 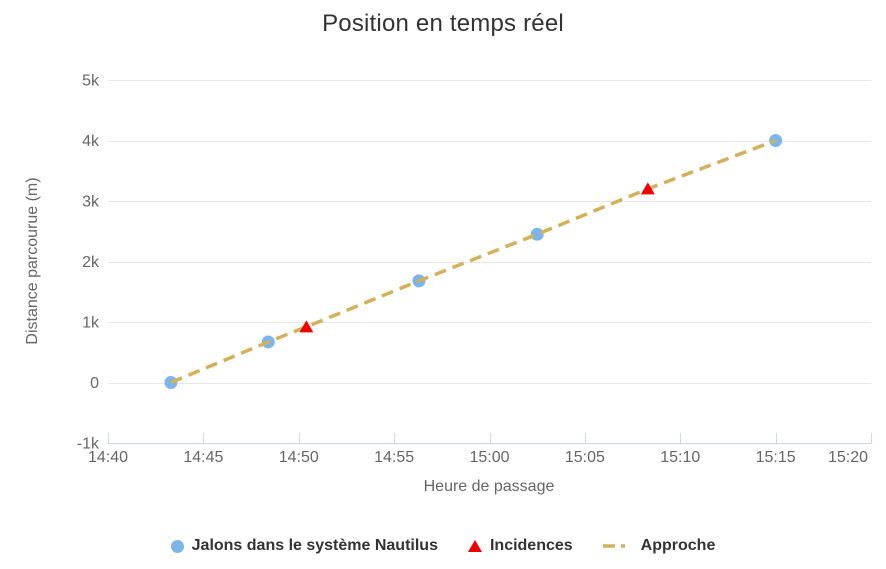 I want to click on legend-item-incidences: Incidences, so click(x=520, y=546).